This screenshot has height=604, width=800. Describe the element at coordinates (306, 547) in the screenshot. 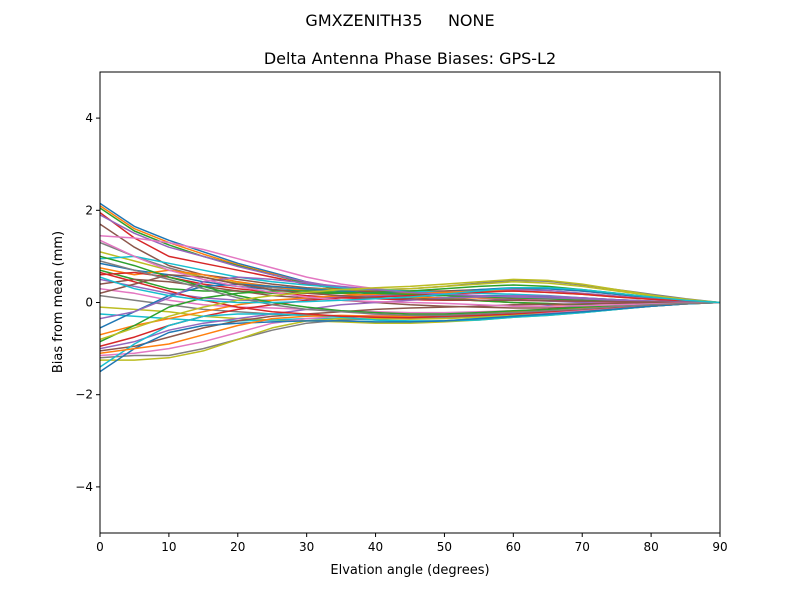

I see `x-tick-label: 30` at that location.